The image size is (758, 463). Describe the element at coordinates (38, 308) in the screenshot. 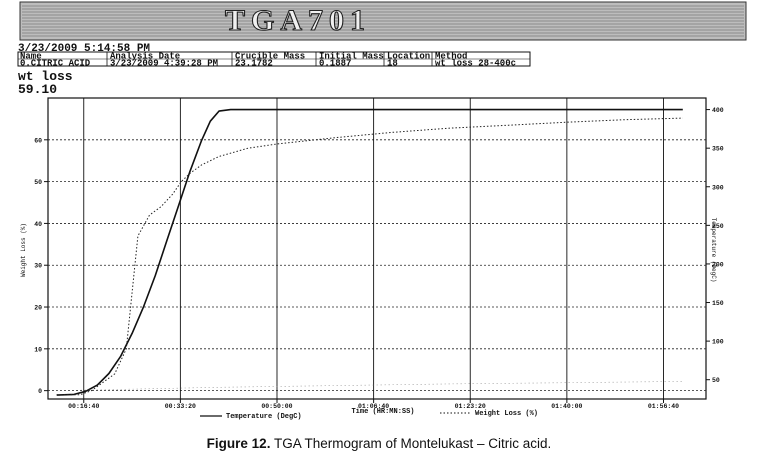

I see `y-left-tick-label: 20` at that location.